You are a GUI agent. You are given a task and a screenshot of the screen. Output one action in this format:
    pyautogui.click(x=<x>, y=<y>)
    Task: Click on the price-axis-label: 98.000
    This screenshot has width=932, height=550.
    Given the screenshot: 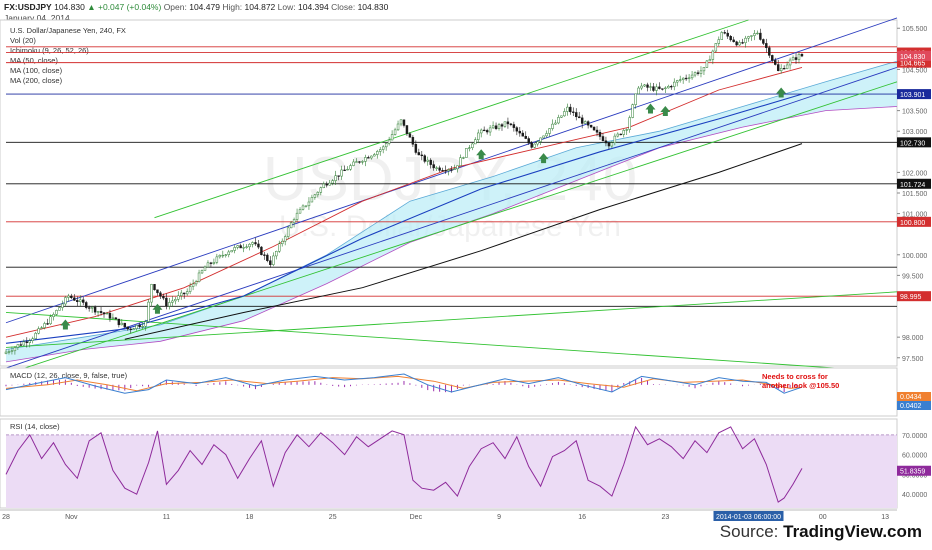 What is the action you would take?
    pyautogui.click(x=913, y=338)
    